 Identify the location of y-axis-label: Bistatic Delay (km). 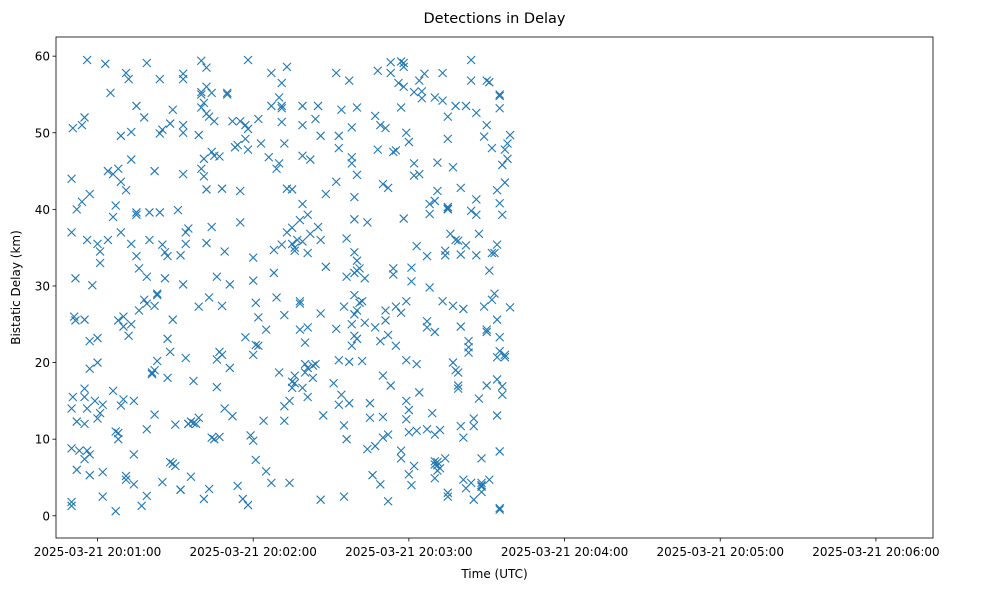
(16, 287).